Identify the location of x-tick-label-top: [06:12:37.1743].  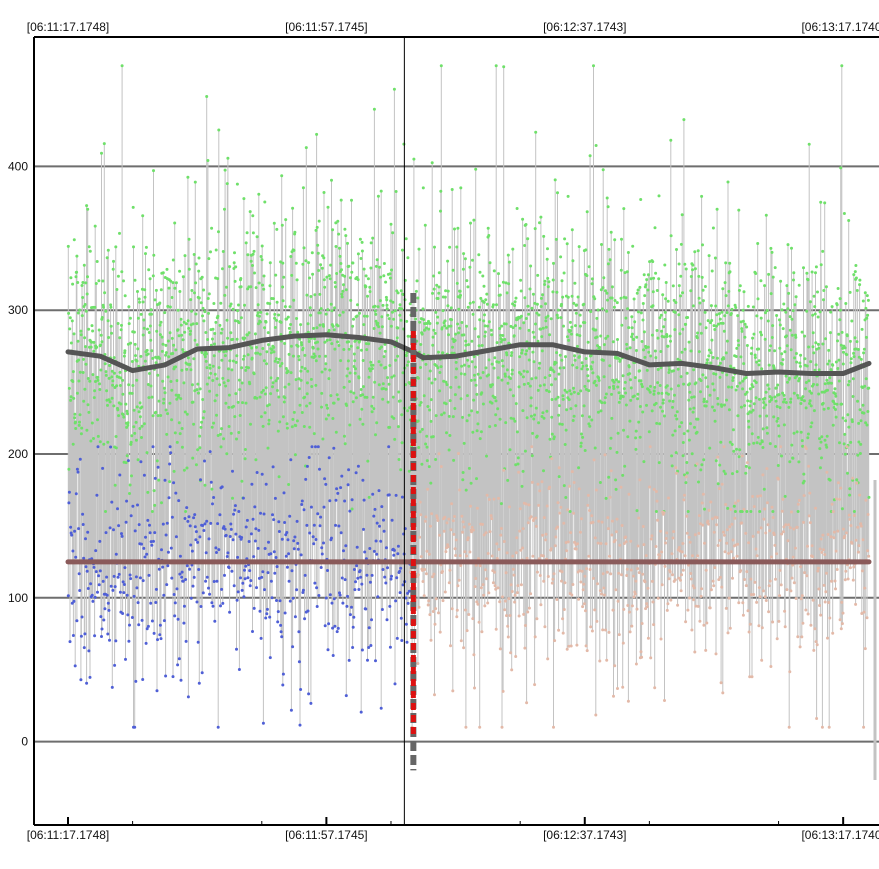
(584, 27).